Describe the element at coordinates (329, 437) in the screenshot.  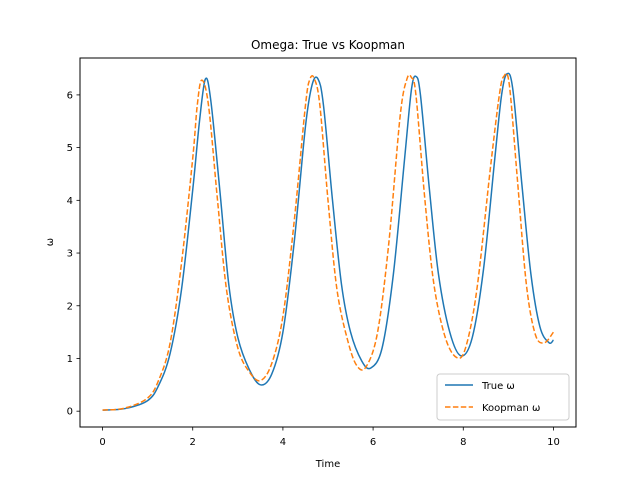
I see `x-axis: 0 2 4 6 8 10` at that location.